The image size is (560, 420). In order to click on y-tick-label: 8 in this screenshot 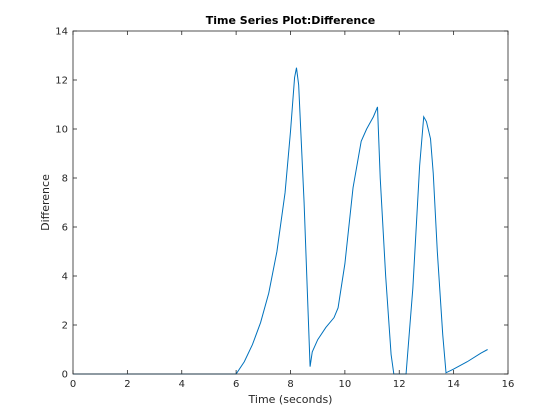, I will do `click(65, 179)`.